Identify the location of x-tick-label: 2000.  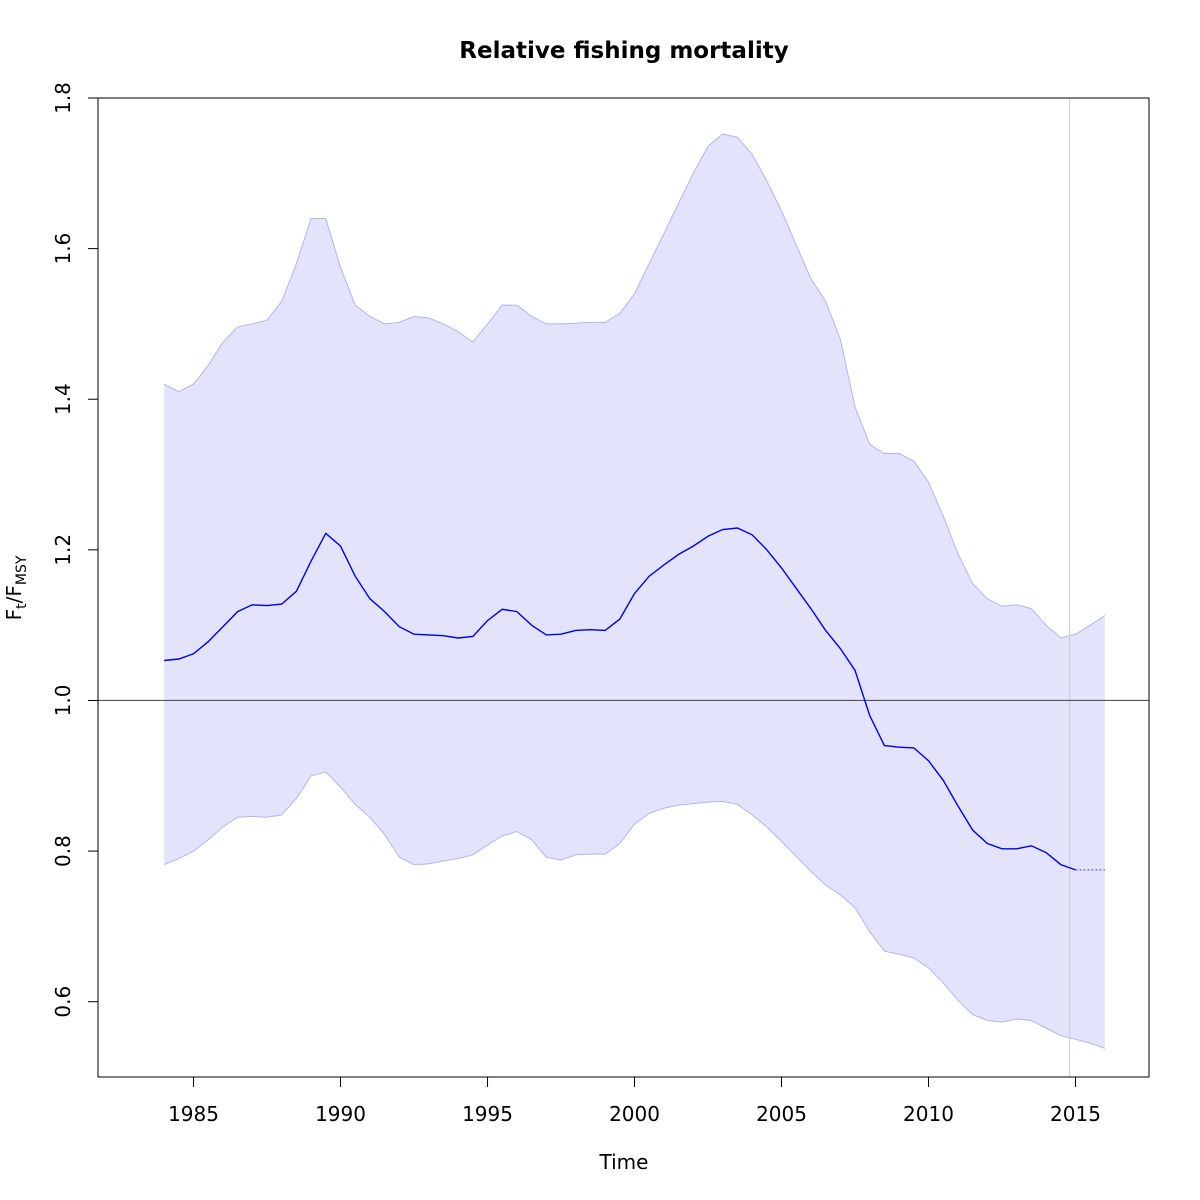
(634, 1114).